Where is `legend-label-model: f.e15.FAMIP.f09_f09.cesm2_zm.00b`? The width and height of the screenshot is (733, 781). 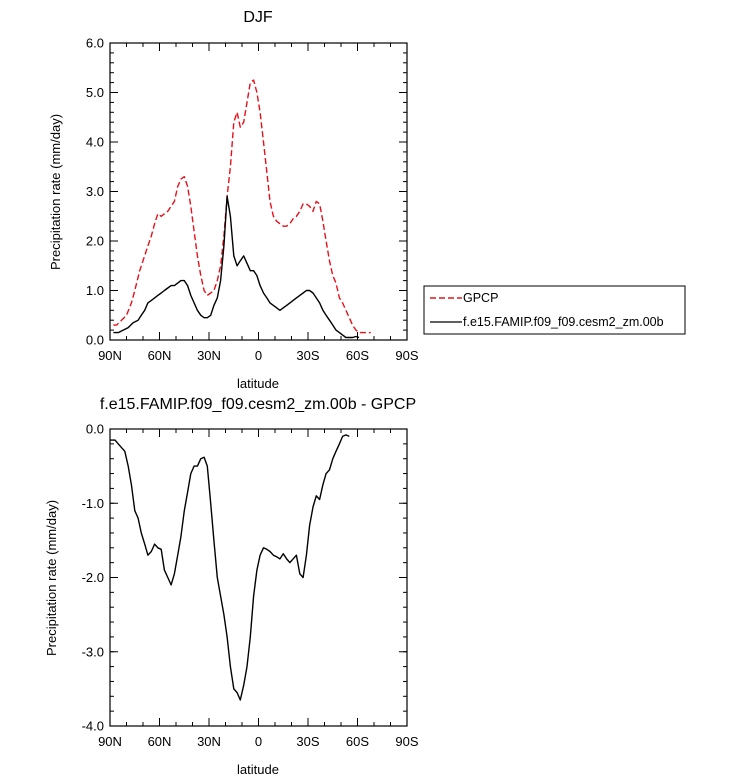 legend-label-model: f.e15.FAMIP.f09_f09.cesm2_zm.00b is located at coordinates (563, 322).